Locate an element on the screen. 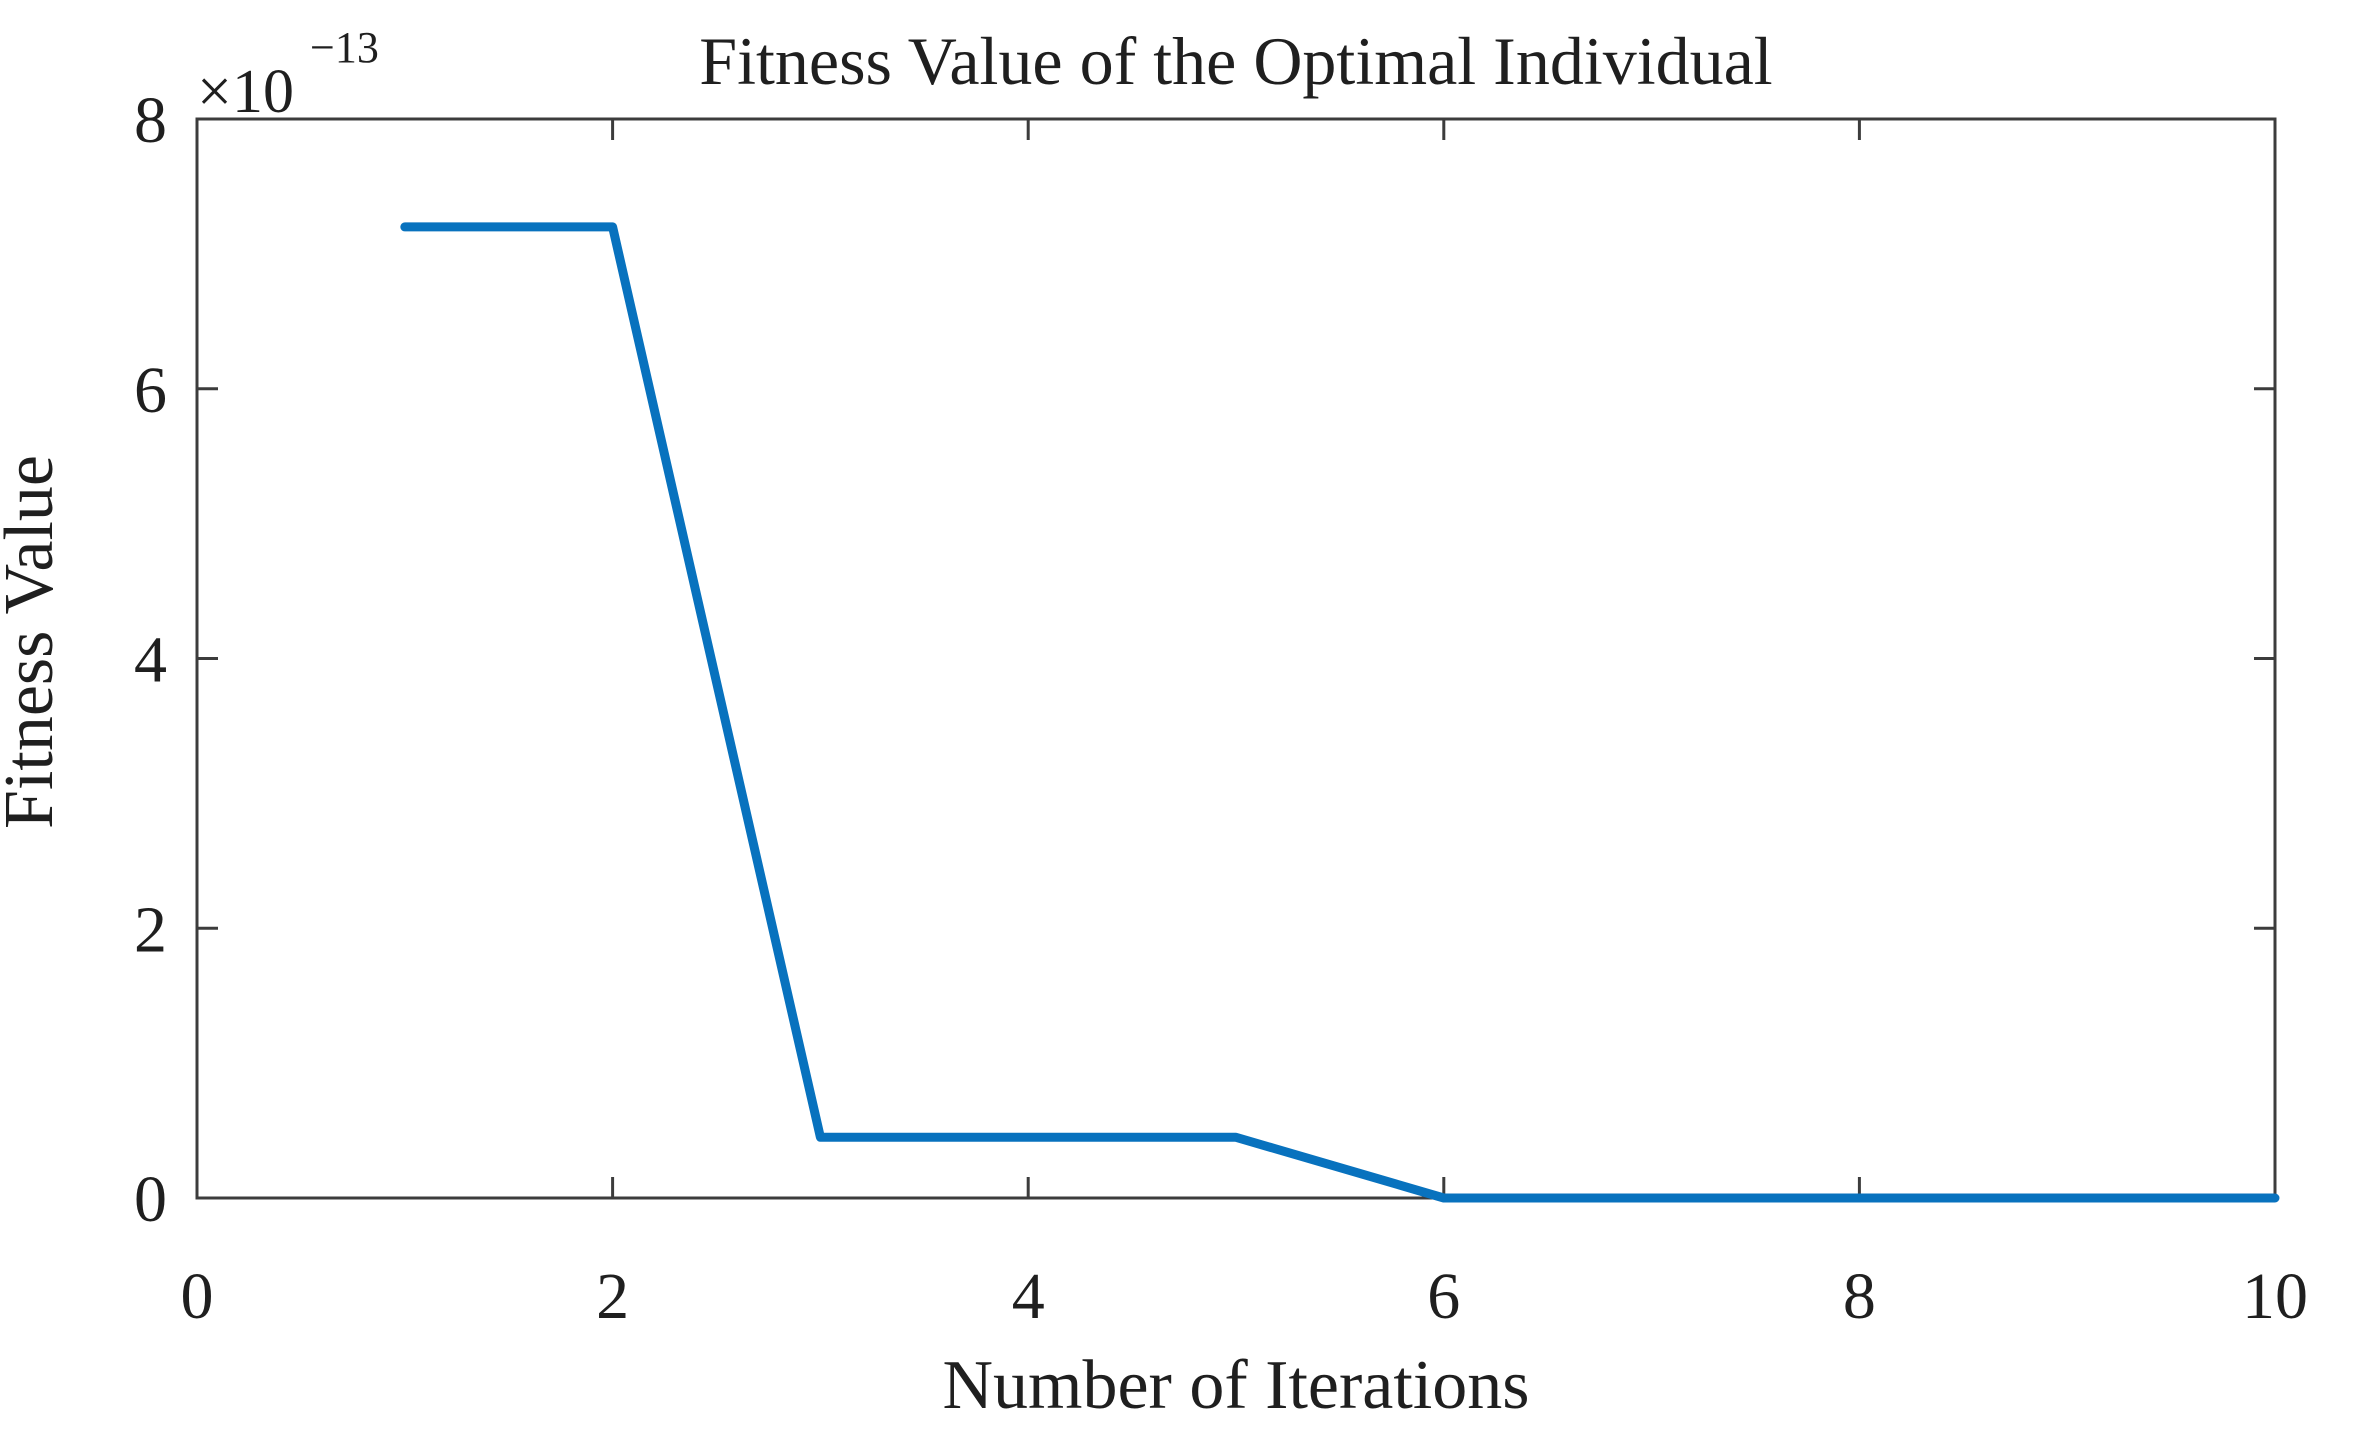 The width and height of the screenshot is (2358, 1431). x-tick-label: 0 is located at coordinates (197, 1296).